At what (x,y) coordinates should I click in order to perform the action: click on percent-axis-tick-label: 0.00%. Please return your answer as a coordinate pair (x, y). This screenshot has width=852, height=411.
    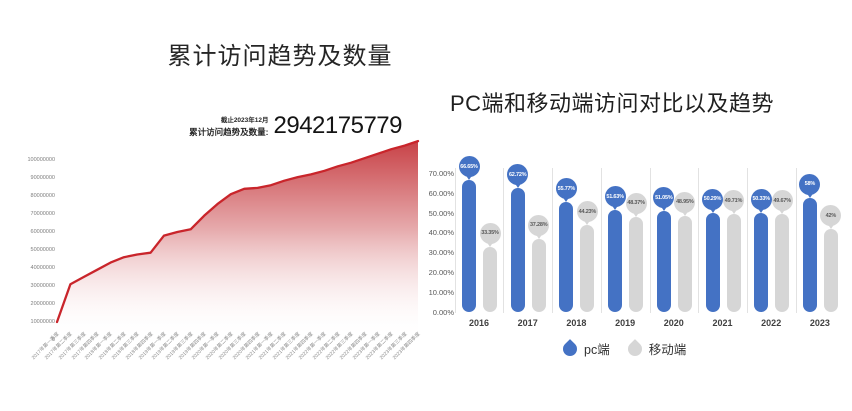
    Looking at the image, I should click on (443, 312).